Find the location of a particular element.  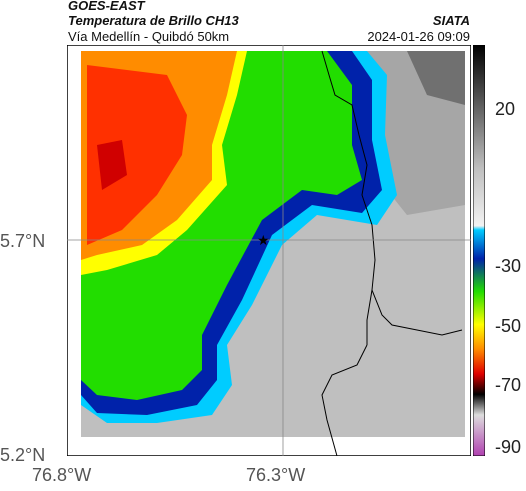

route-subtitle: Vía Medellín - Quibdó 50km is located at coordinates (149, 36).